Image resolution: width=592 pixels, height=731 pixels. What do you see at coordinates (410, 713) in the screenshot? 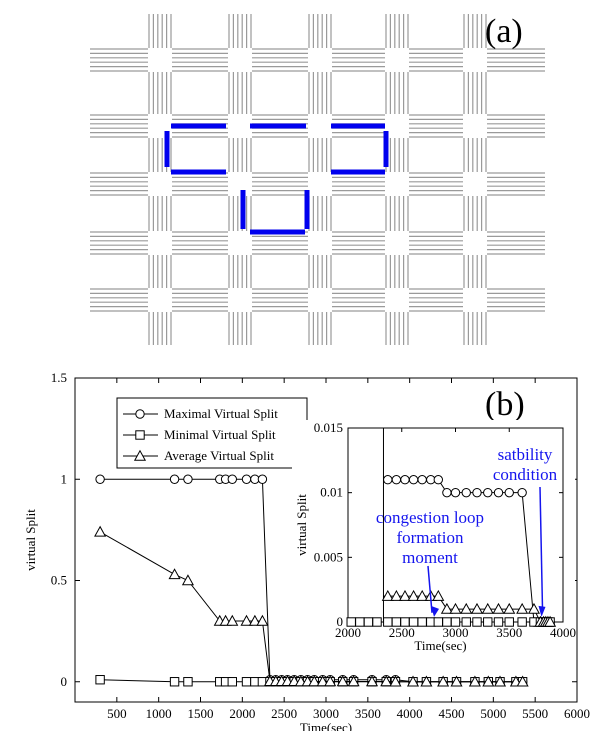
I see `x-tick-label: 4000` at bounding box center [410, 713].